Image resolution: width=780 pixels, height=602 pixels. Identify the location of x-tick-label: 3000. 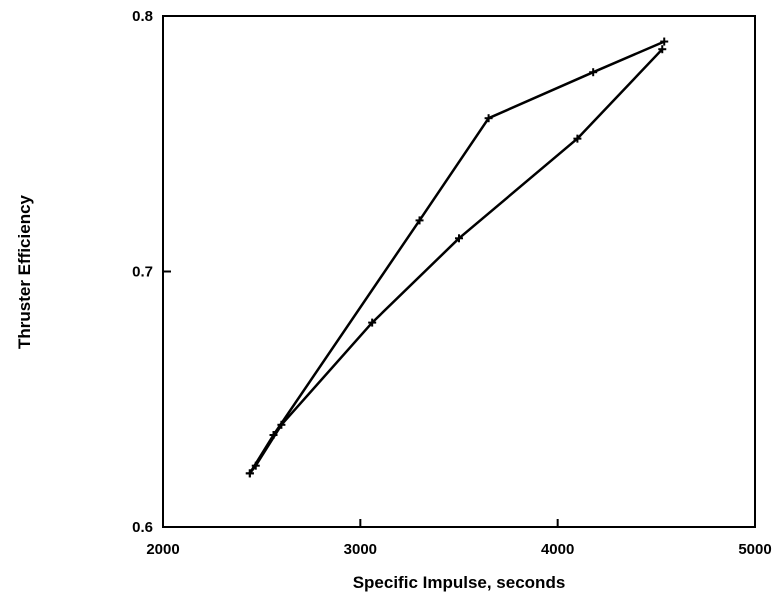
(360, 549).